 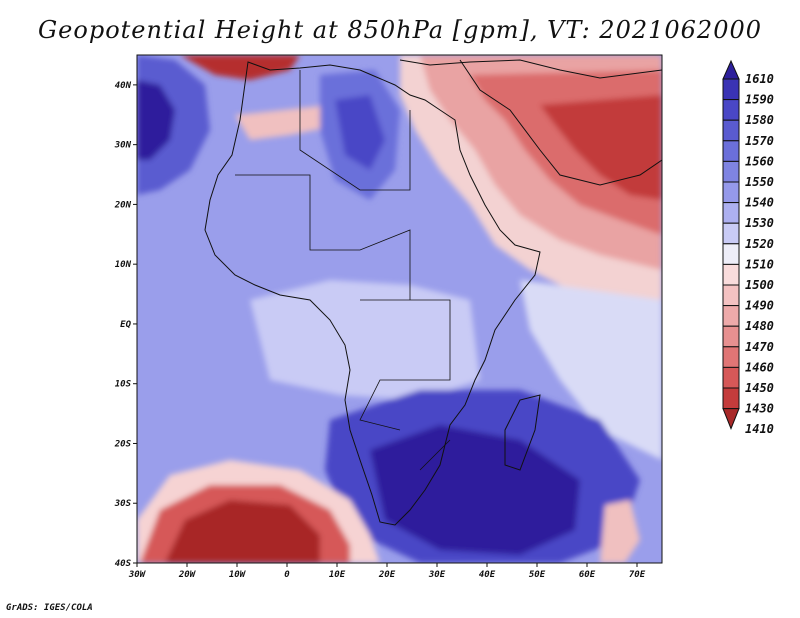 What do you see at coordinates (123, 205) in the screenshot?
I see `lat-tick-label: 20N` at bounding box center [123, 205].